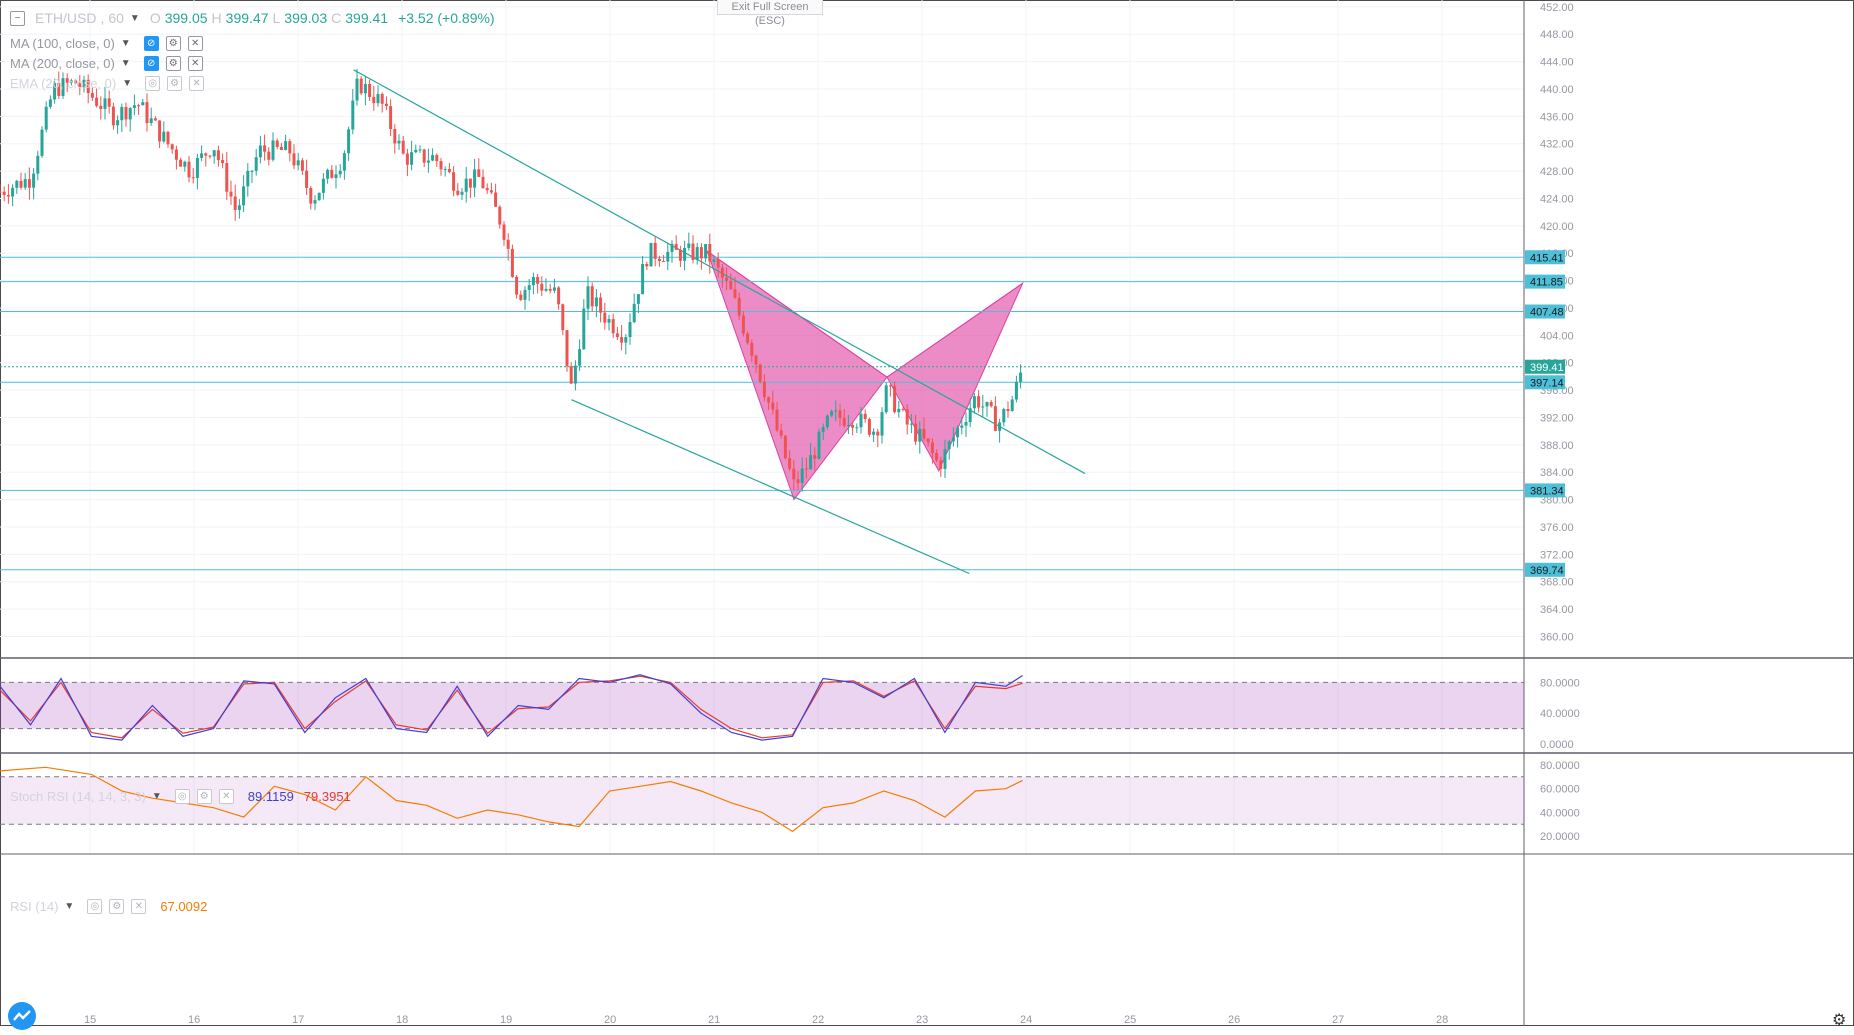 The width and height of the screenshot is (1854, 1035). What do you see at coordinates (106, 63) in the screenshot?
I see `indicator-ma200: MA (200, close, 0) ▼ ⊘ ⚙ ✕` at bounding box center [106, 63].